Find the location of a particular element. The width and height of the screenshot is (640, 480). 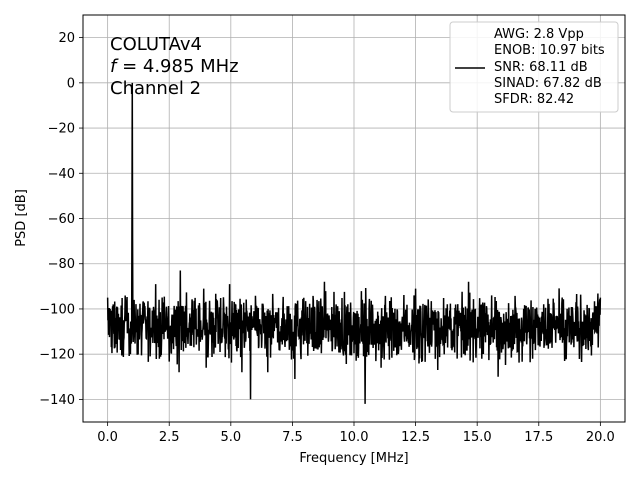

x-tick-label: 5.0 is located at coordinates (230, 437).